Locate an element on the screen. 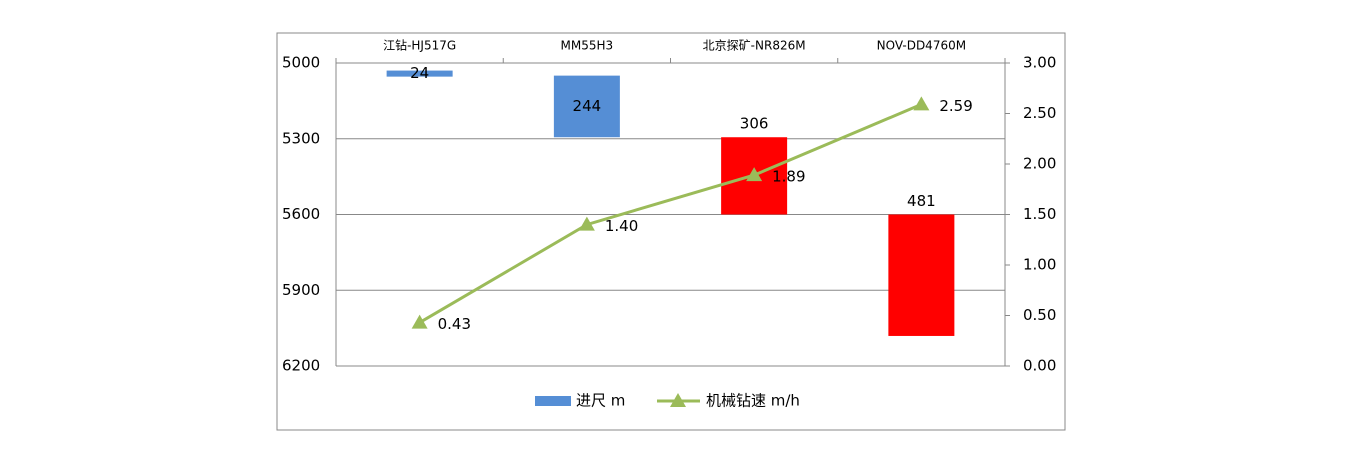  y-tick-label: 5000 is located at coordinates (301, 63).